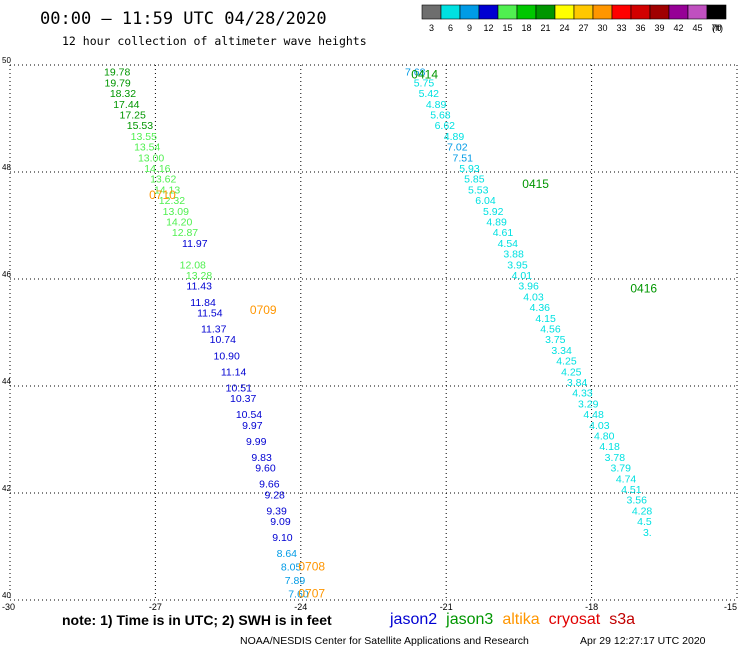 This screenshot has width=740, height=650. Describe the element at coordinates (528, 287) in the screenshot. I see `wave-height-value: 3.96` at that location.